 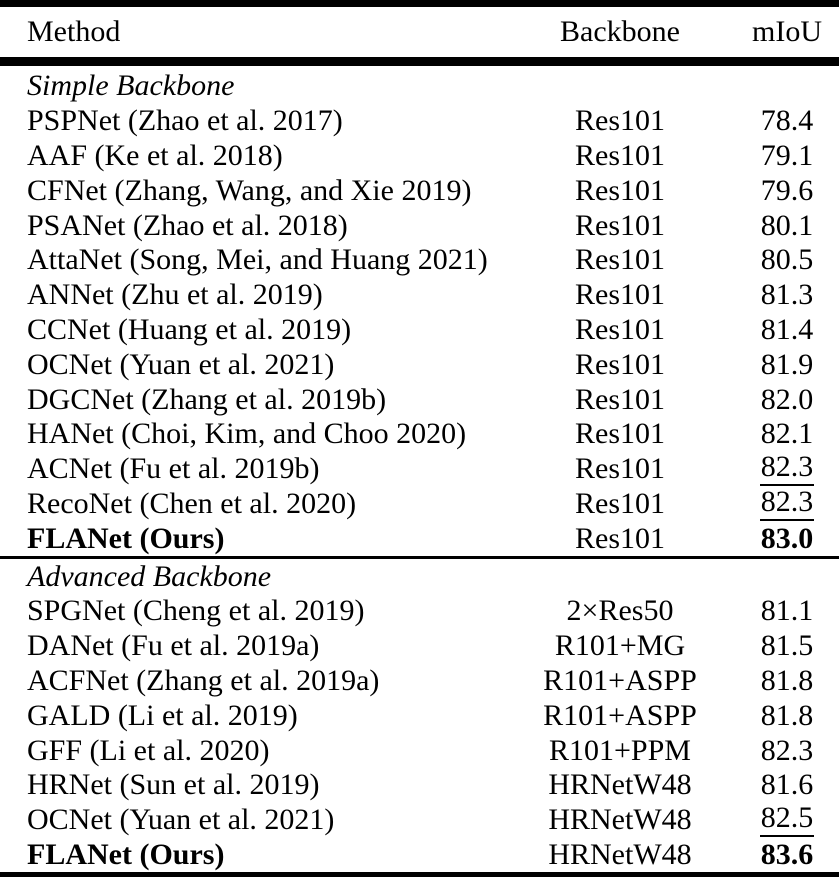 What do you see at coordinates (419, 61) in the screenshot?
I see `table-rule-header-bottom` at bounding box center [419, 61].